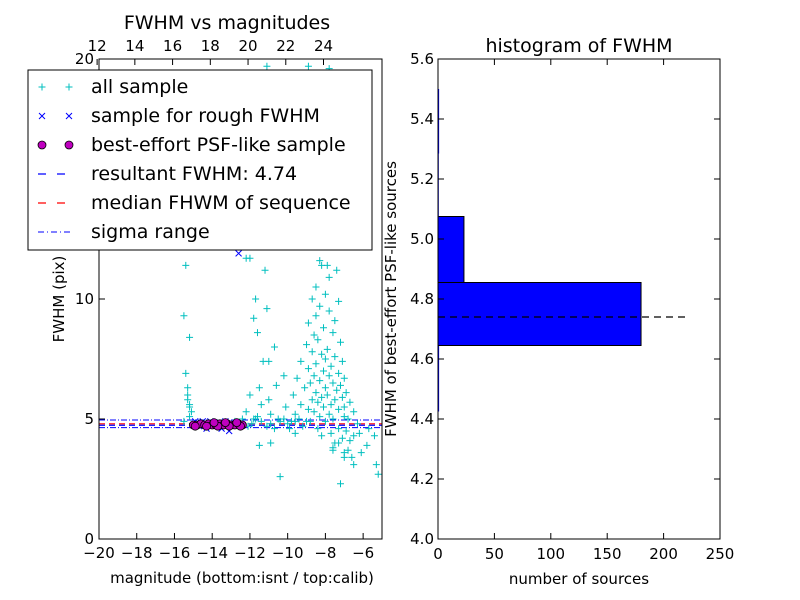  Describe the element at coordinates (139, 87) in the screenshot. I see `legend-entry-label: all sample` at that location.